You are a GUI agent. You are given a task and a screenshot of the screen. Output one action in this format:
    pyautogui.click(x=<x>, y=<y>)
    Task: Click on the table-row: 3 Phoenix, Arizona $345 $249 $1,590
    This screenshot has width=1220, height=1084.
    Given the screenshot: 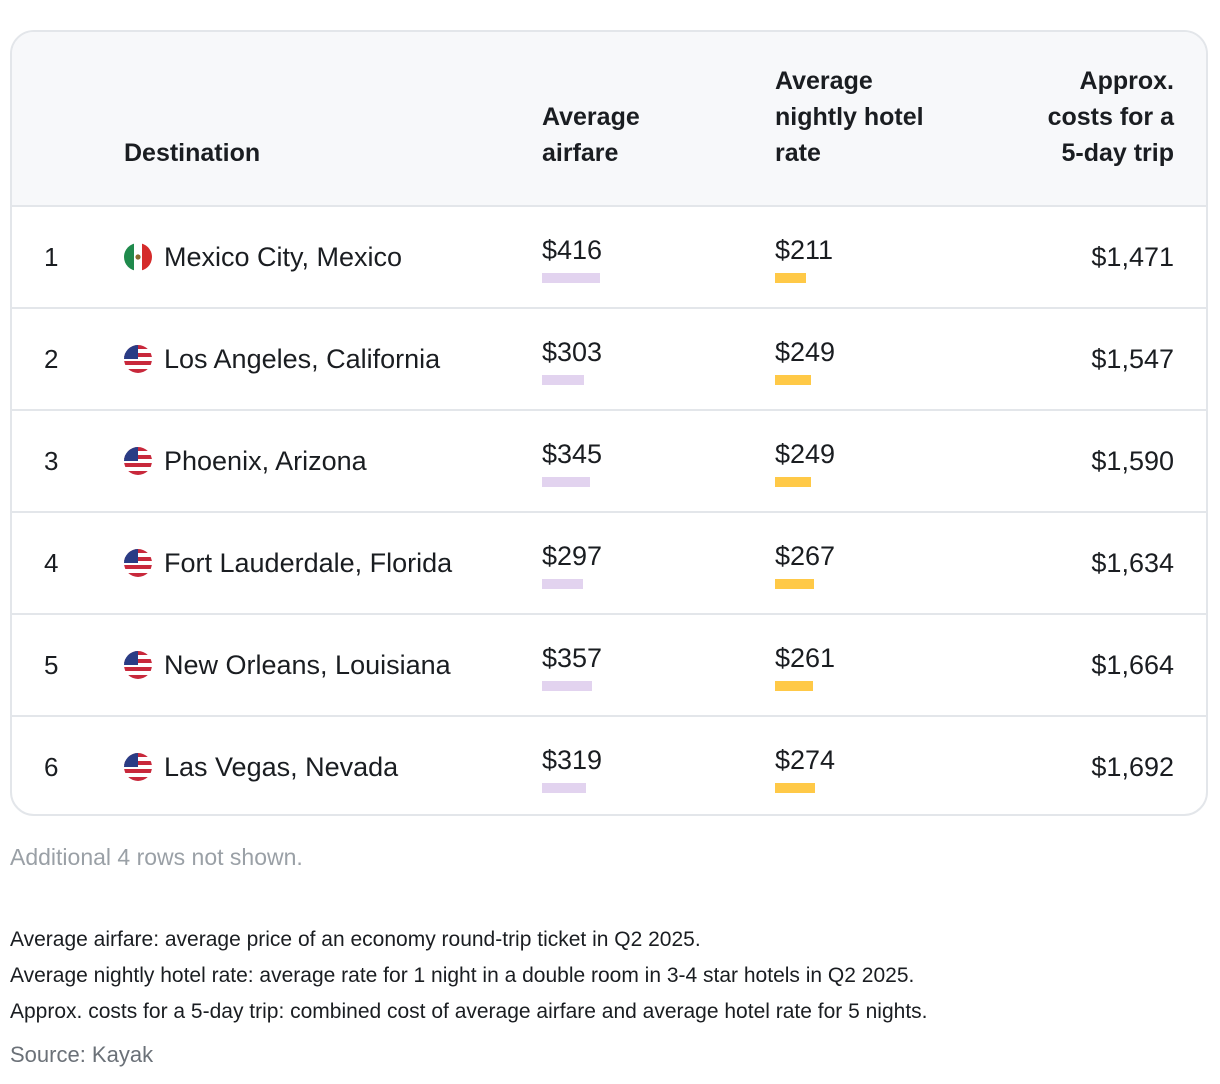 What is the action you would take?
    pyautogui.click(x=609, y=462)
    